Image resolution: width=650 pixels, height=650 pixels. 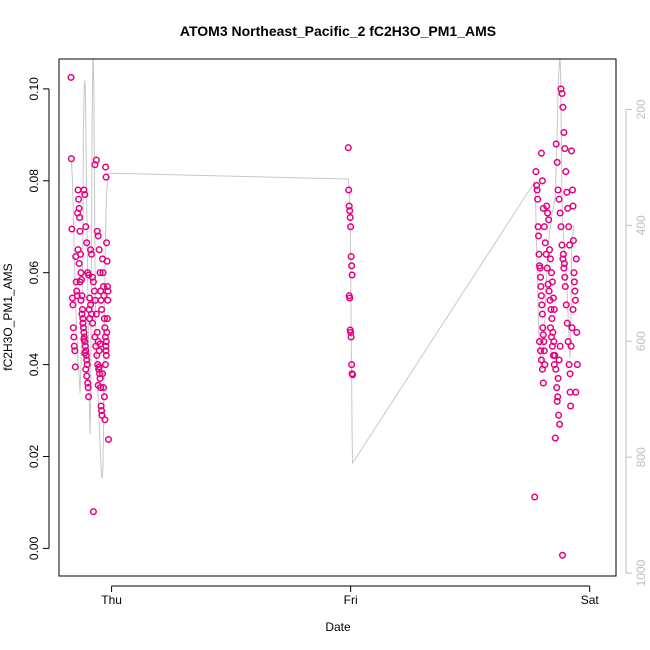 What do you see at coordinates (34, 273) in the screenshot?
I see `y-tick-label: 0.06` at bounding box center [34, 273].